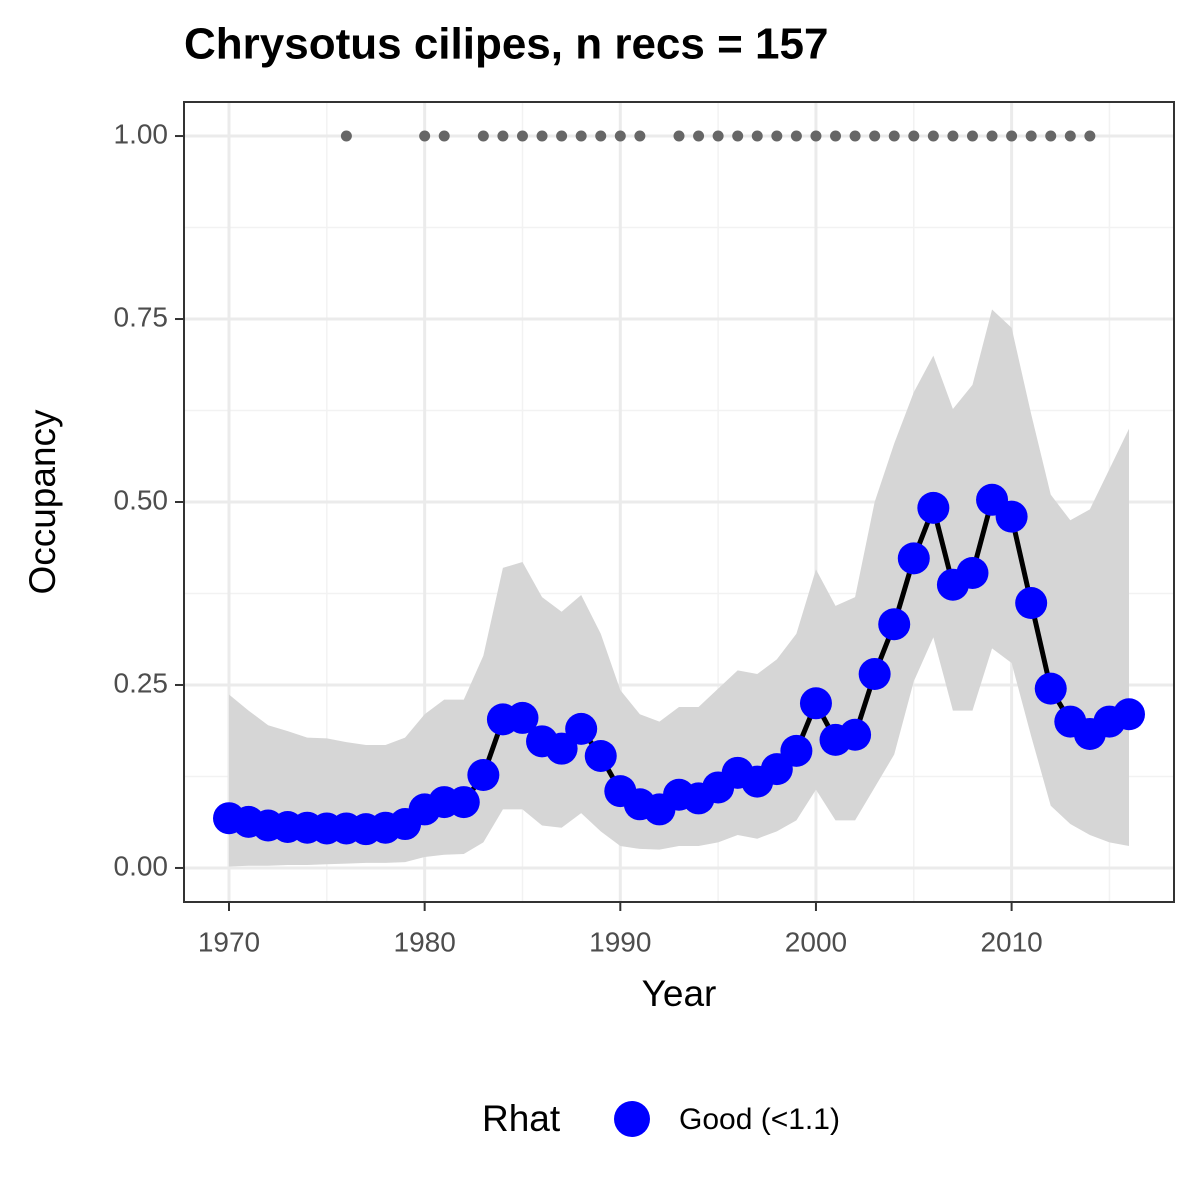  I want to click on x-tick-label: 2010, so click(1011, 941).